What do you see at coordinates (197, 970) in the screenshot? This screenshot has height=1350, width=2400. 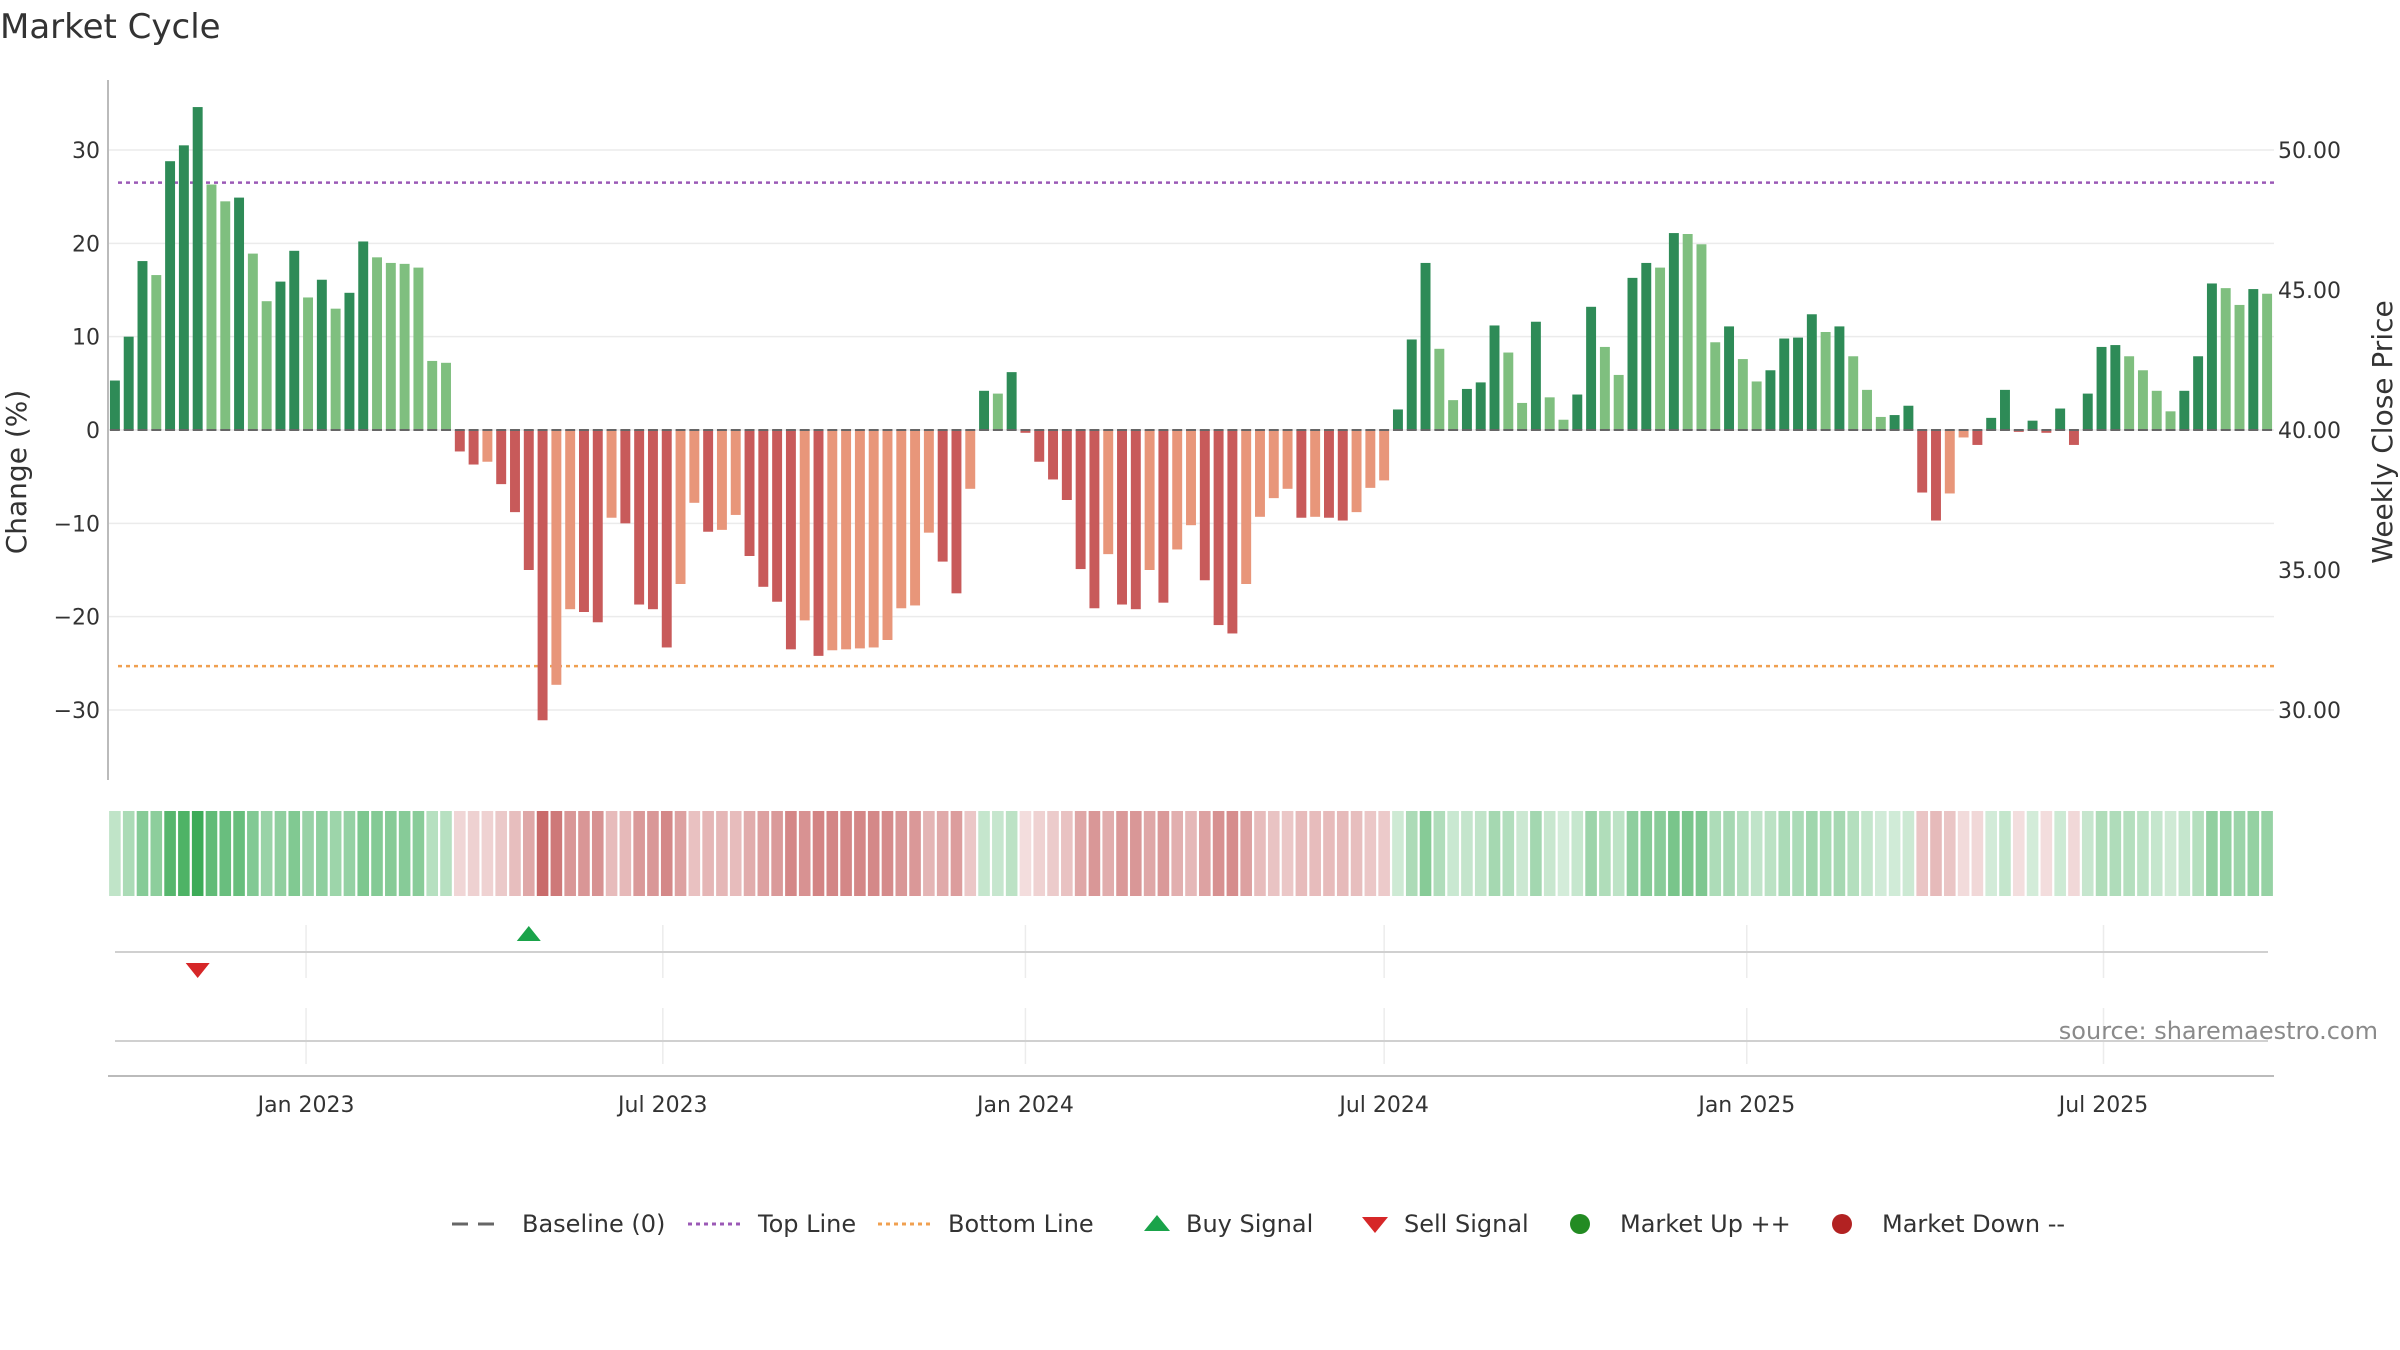 I see `sell-signal-marker` at bounding box center [197, 970].